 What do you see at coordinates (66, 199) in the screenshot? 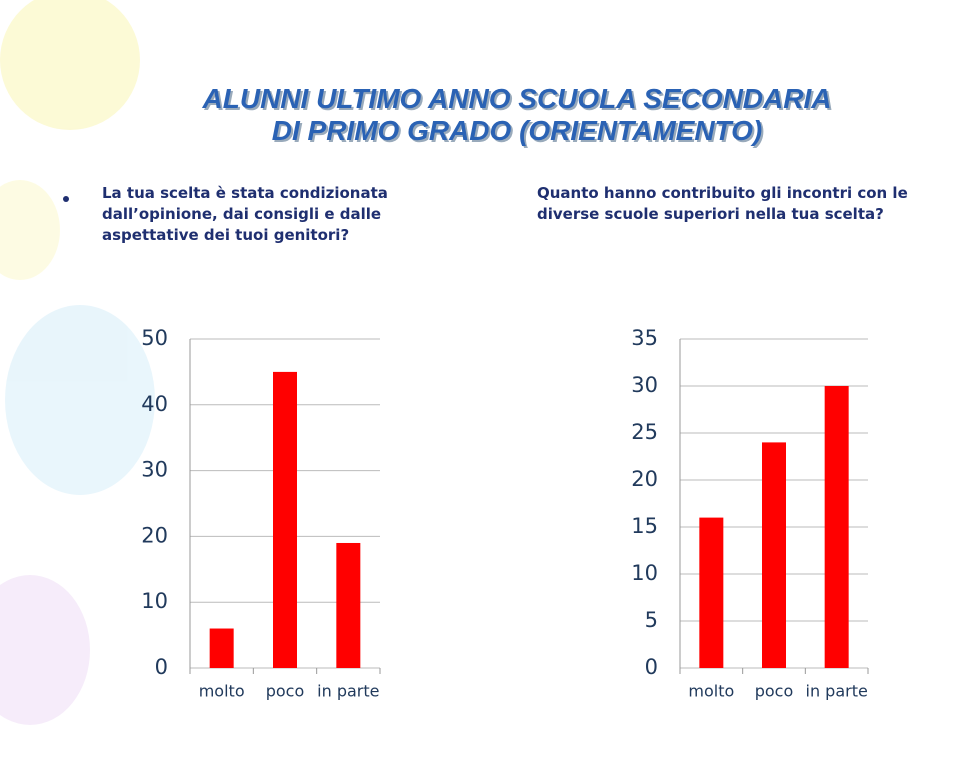
I see `bullet` at bounding box center [66, 199].